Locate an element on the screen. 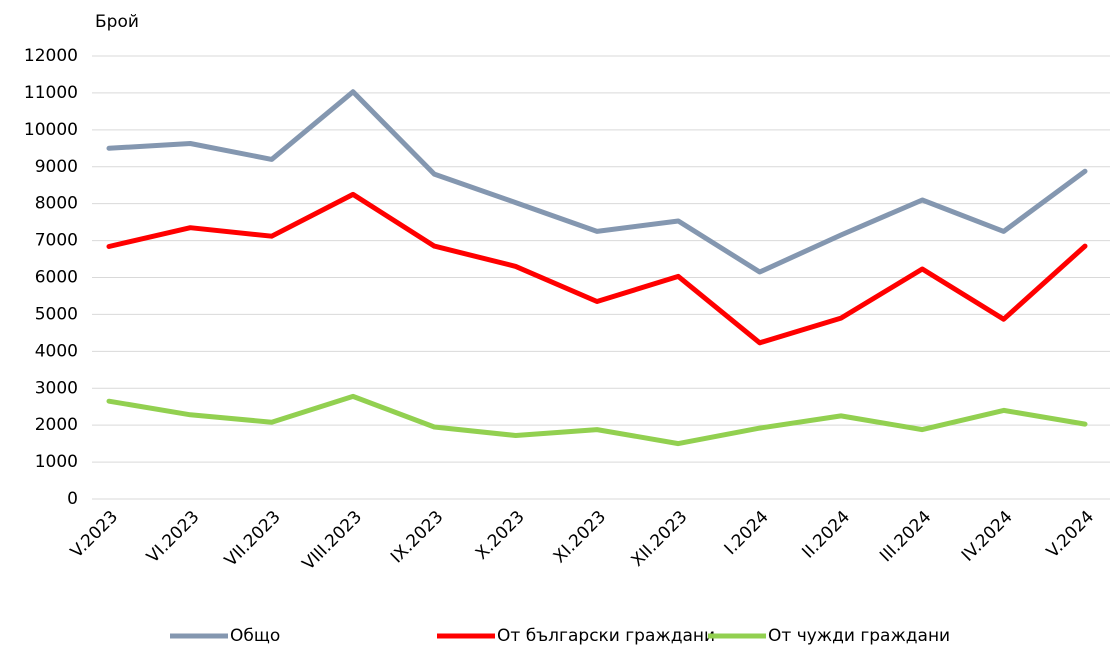  x-tick-label: X.2023 is located at coordinates (500, 535).